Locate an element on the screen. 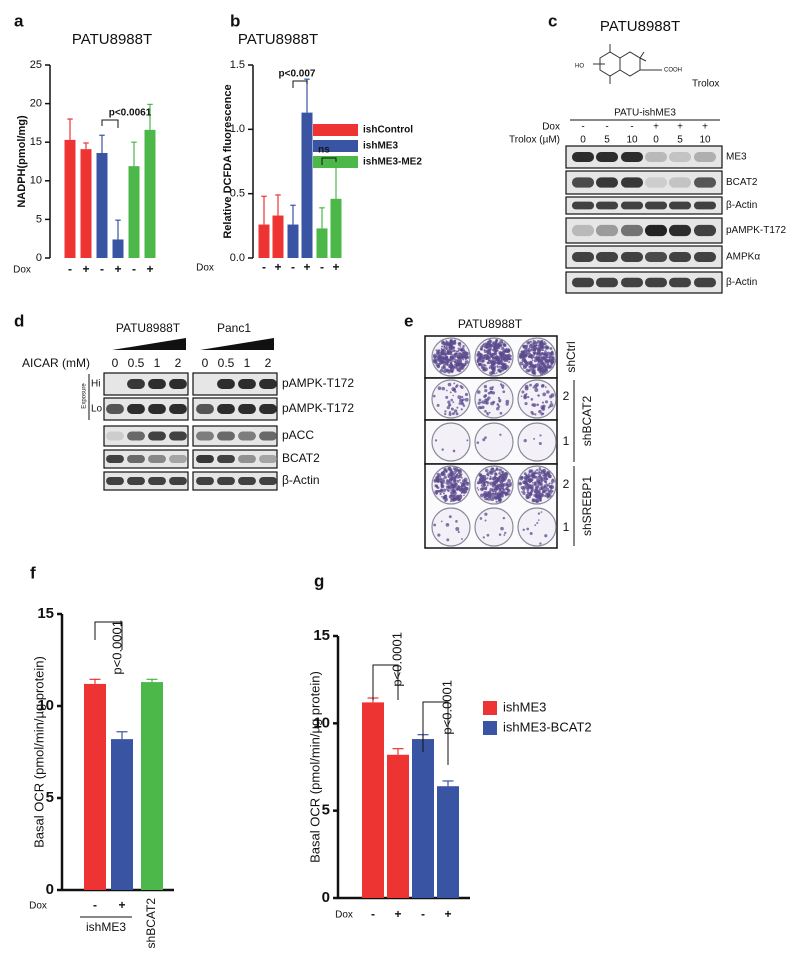  x-axis-label: Dox is located at coordinates (344, 915).